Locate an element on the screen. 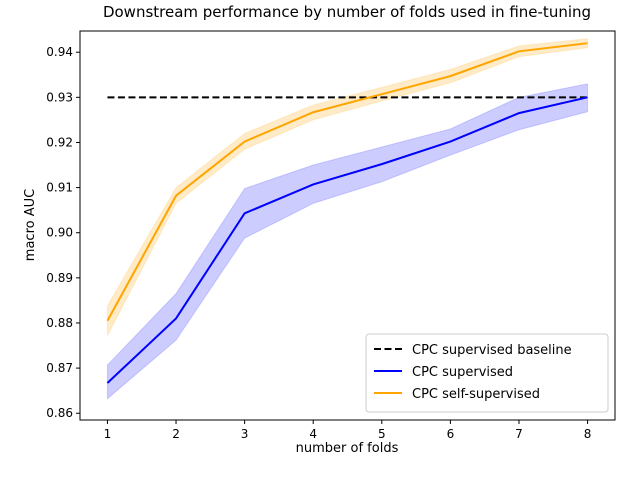 This screenshot has width=640, height=489. y-tick-label: 0.90 is located at coordinates (59, 233).